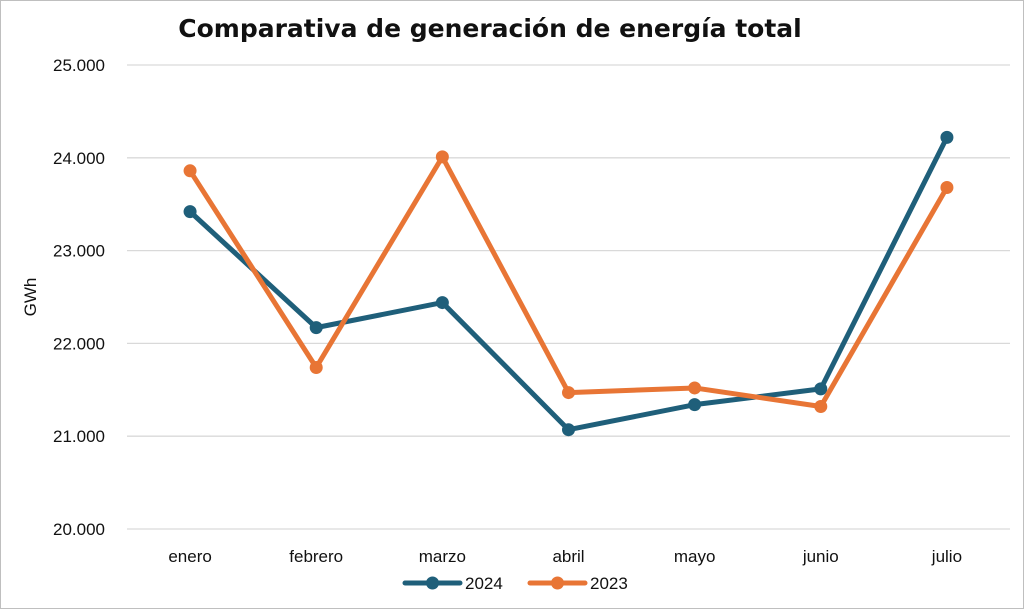 This screenshot has width=1024, height=609. What do you see at coordinates (609, 583) in the screenshot?
I see `legend-label: 2023` at bounding box center [609, 583].